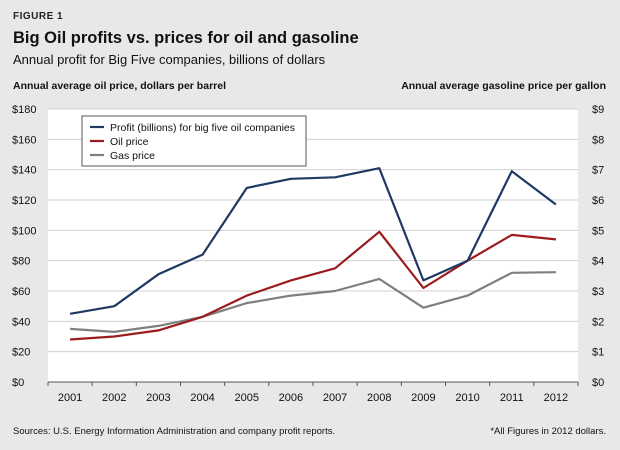 The height and width of the screenshot is (450, 620). What do you see at coordinates (21, 353) in the screenshot?
I see `left-axis-tick-label: $20` at bounding box center [21, 353].